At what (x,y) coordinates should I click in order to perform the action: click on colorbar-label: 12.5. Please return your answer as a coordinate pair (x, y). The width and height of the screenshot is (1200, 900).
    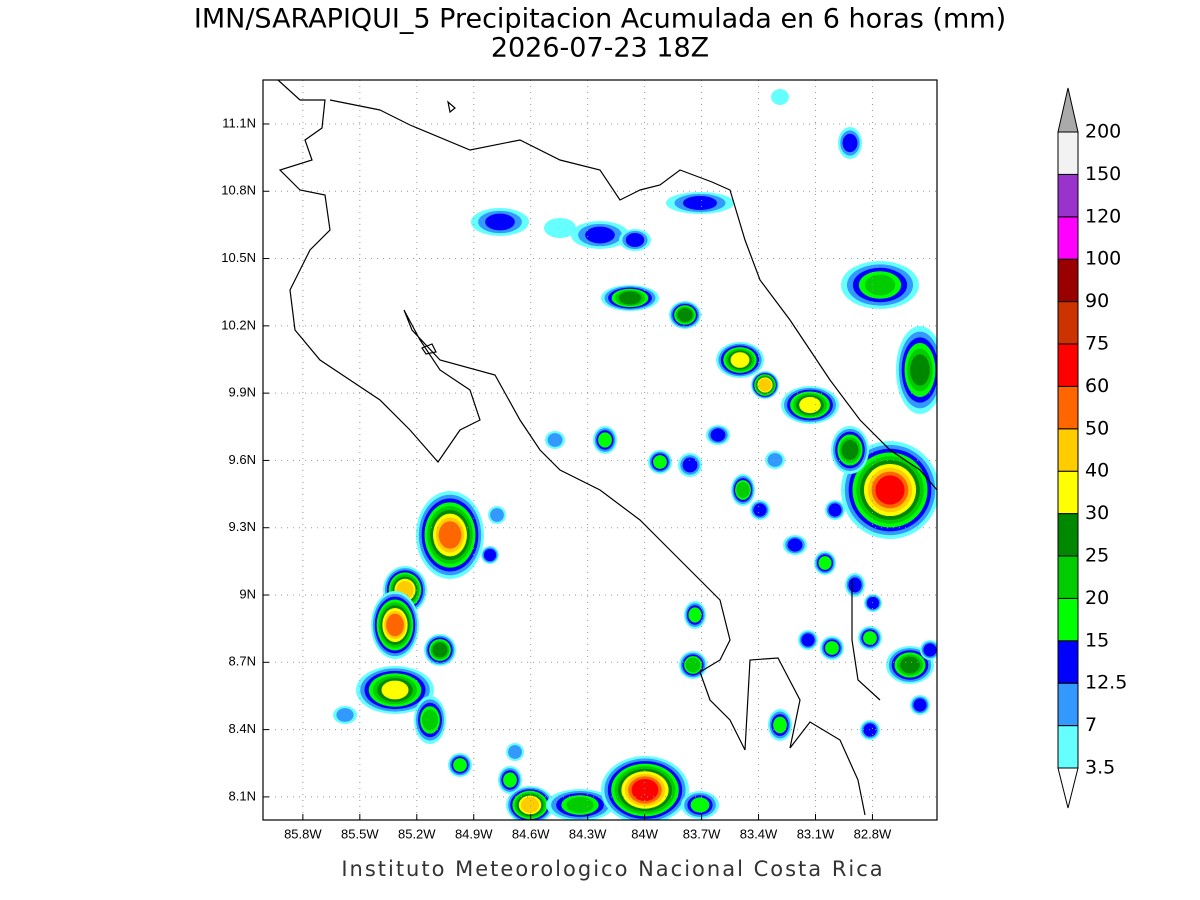
    Looking at the image, I should click on (1106, 683).